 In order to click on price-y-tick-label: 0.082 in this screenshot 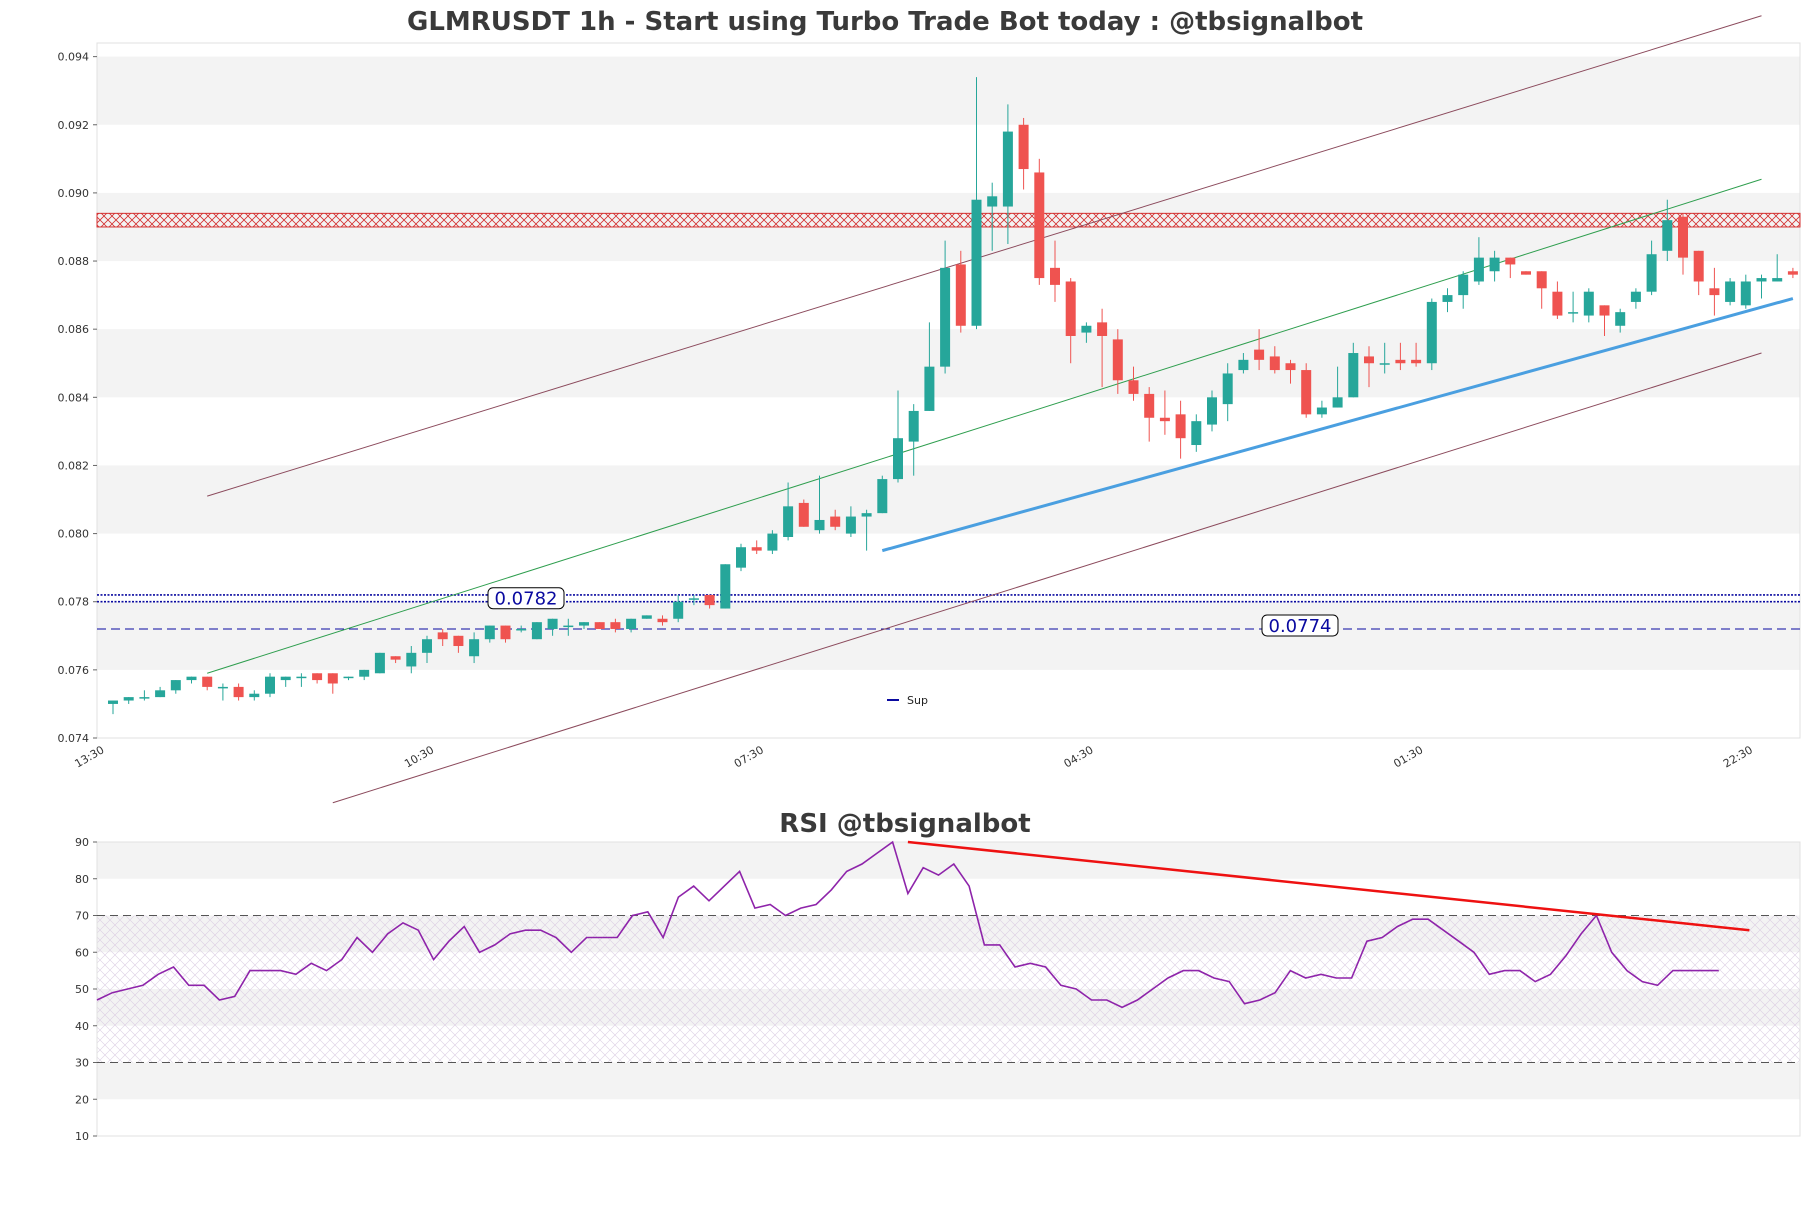, I will do `click(74, 465)`.